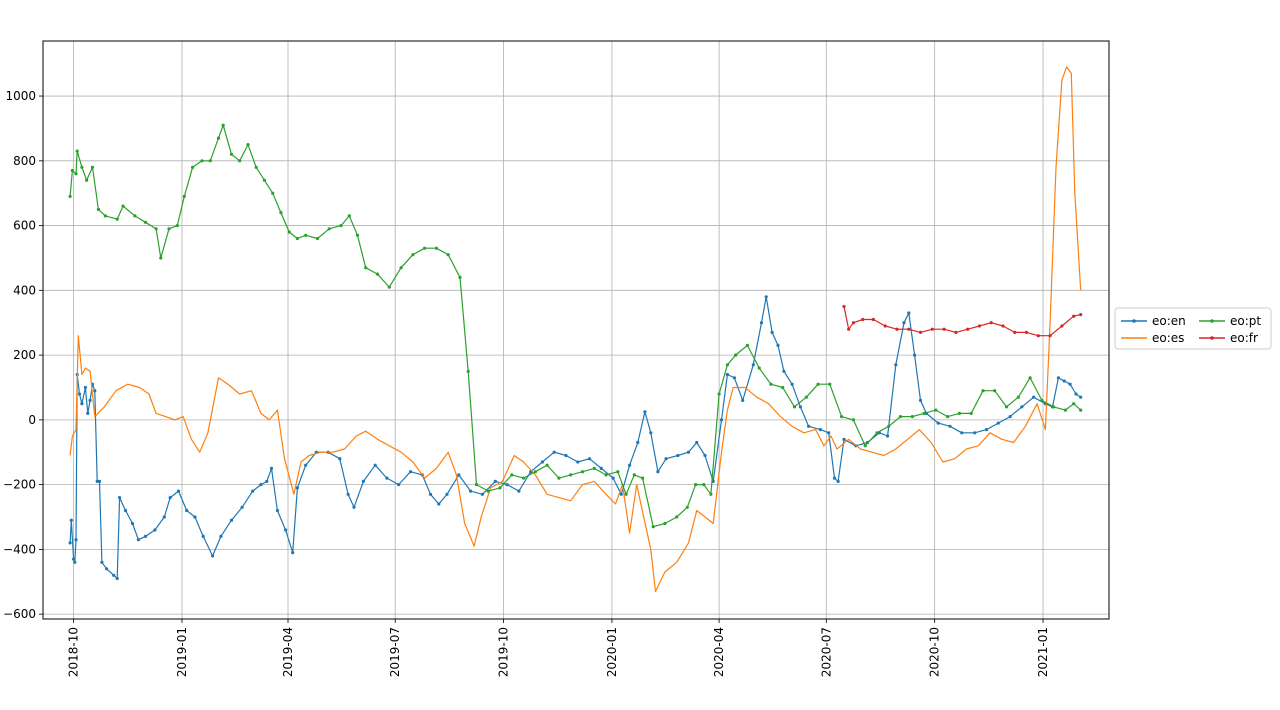  What do you see at coordinates (962, 321) in the screenshot?
I see `series-line` at bounding box center [962, 321].